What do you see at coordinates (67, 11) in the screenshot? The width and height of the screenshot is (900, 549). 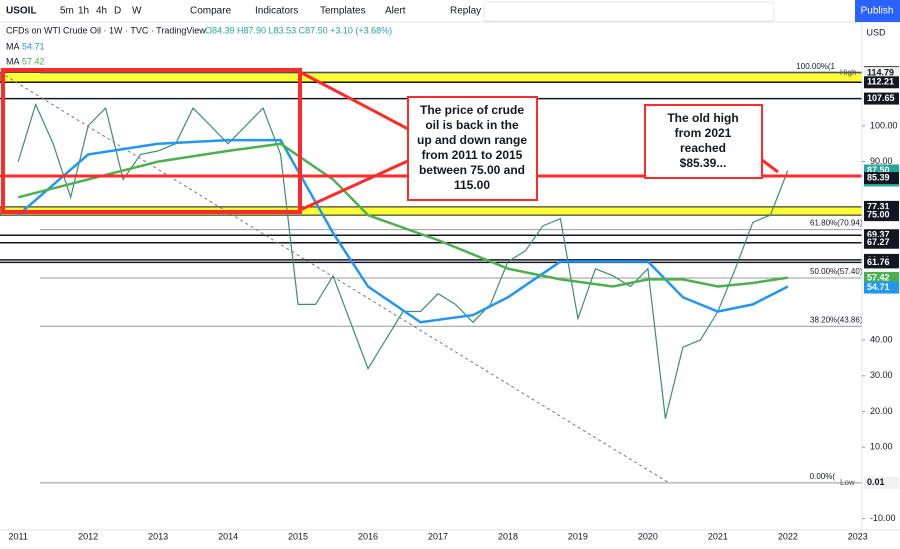 I see `interval: 5m` at bounding box center [67, 11].